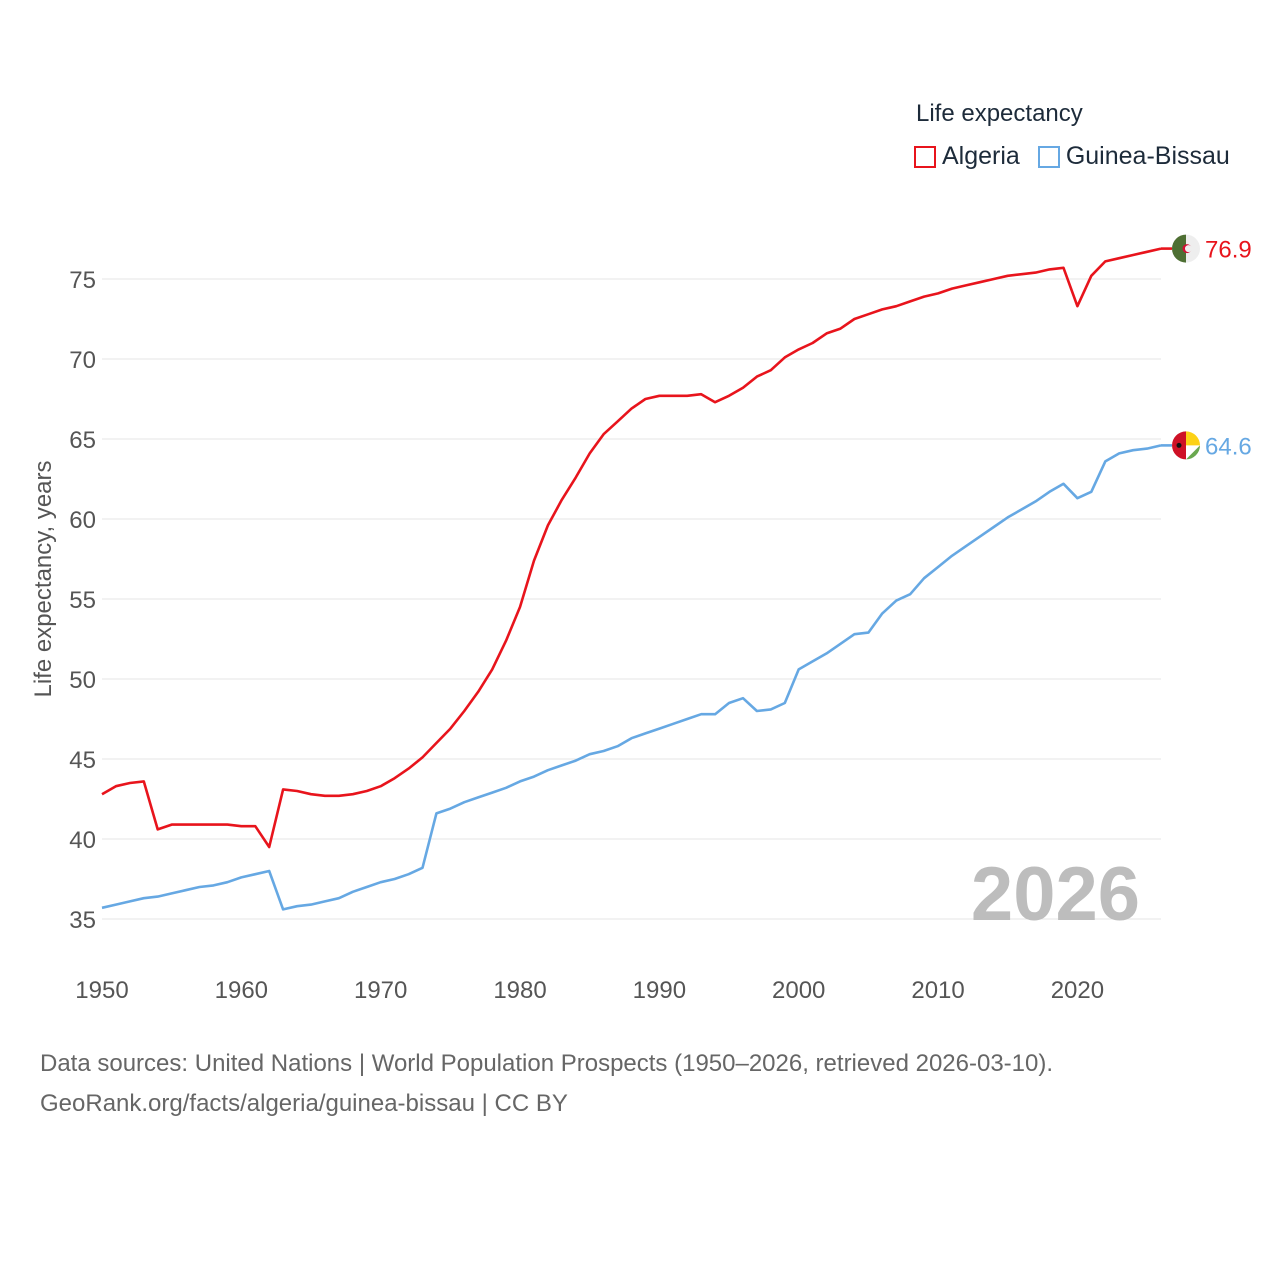 The width and height of the screenshot is (1280, 1280). Describe the element at coordinates (380, 990) in the screenshot. I see `x-tick-label: 1970` at that location.